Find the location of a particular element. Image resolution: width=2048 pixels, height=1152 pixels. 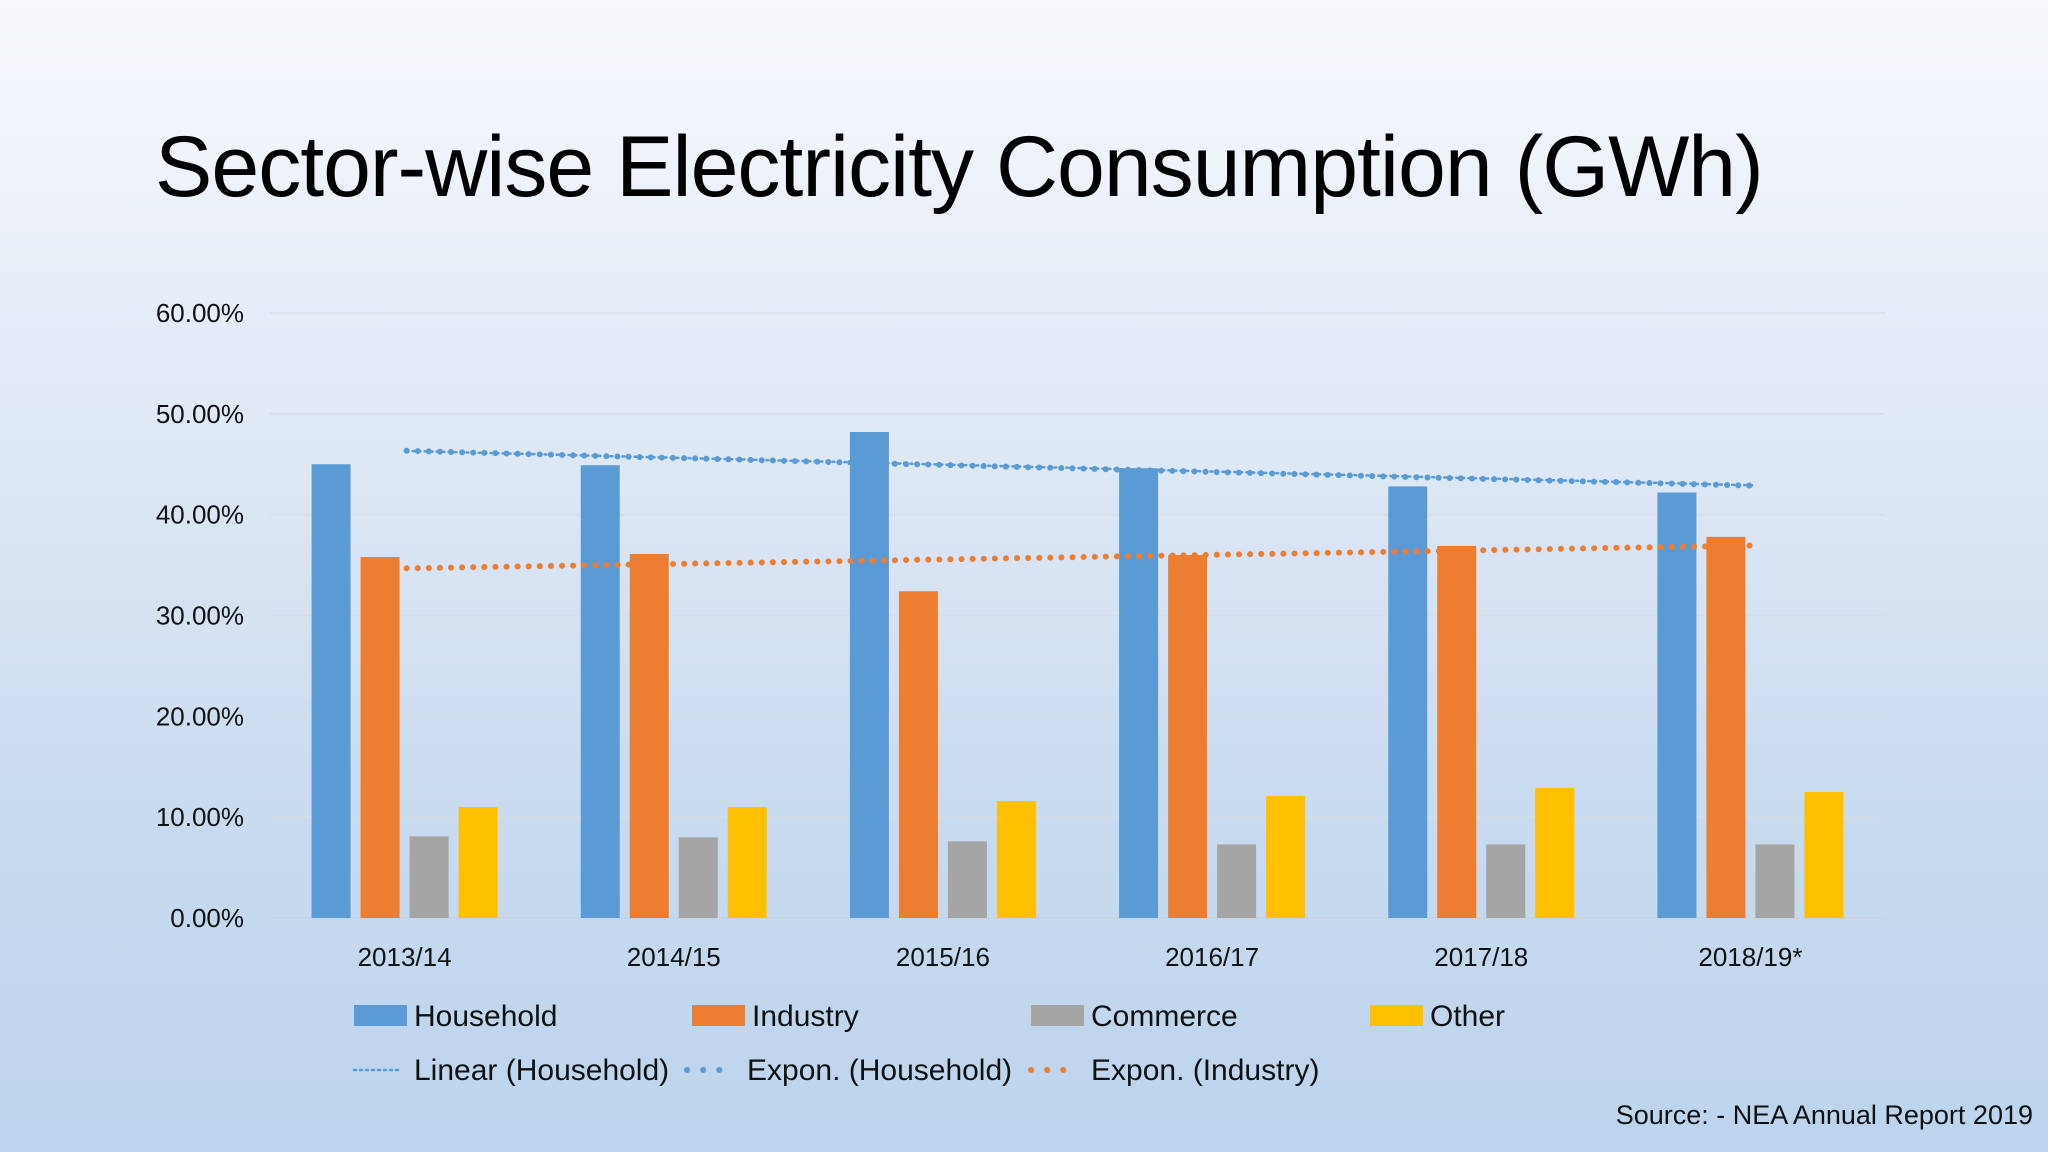

y-tick-label: 30.00% is located at coordinates (200, 616).